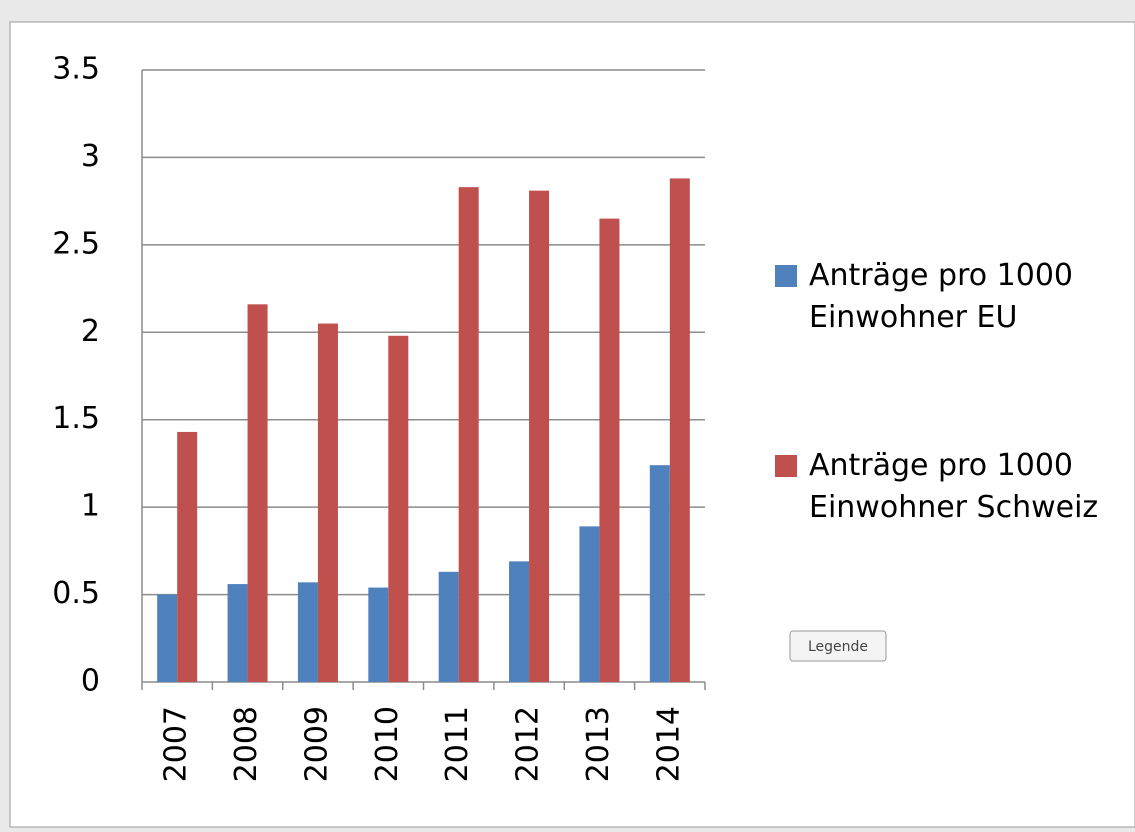  I want to click on x-tick-label: 2007, so click(176, 744).